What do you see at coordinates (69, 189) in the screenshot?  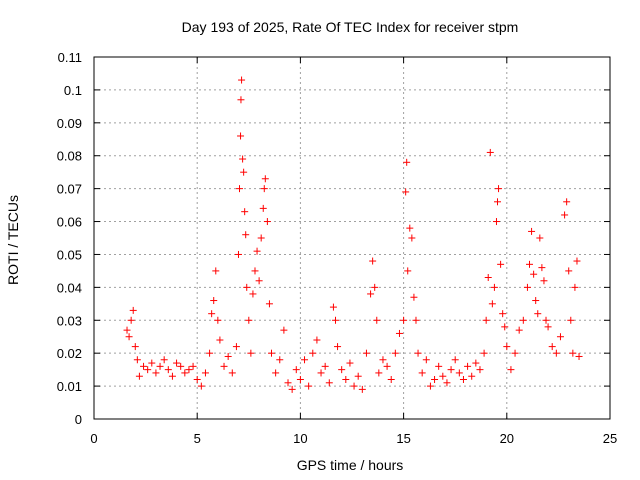 I see `y-tick-label: 0.07` at bounding box center [69, 189].